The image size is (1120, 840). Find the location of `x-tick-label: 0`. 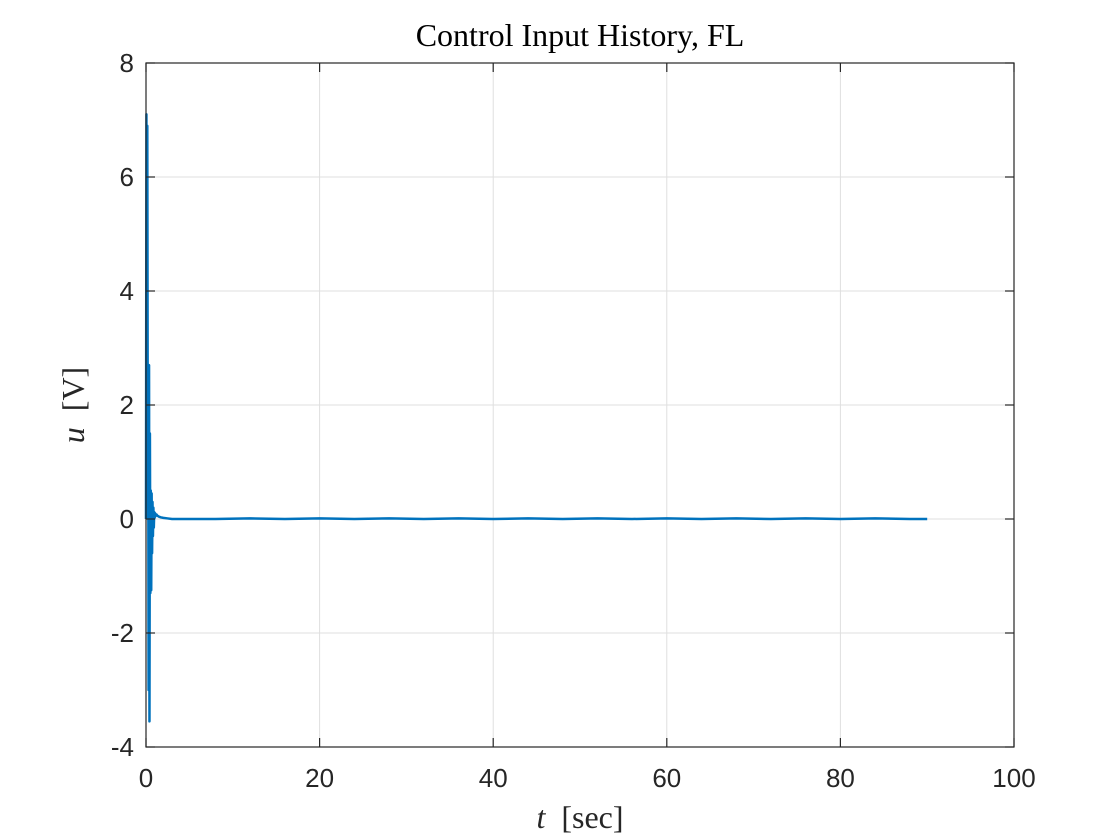

x-tick-label: 0 is located at coordinates (146, 778).